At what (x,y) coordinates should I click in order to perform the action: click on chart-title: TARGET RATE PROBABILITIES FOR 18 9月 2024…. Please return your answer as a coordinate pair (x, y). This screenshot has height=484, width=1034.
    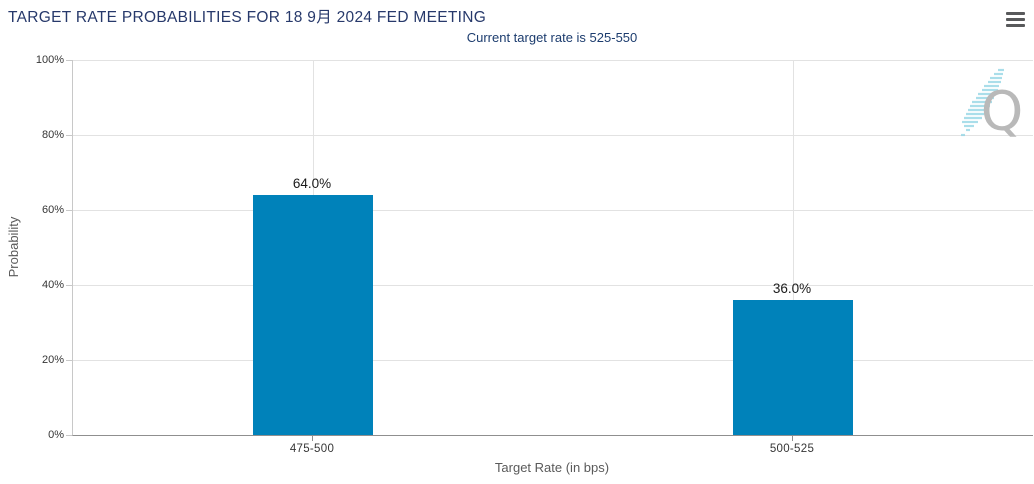
    Looking at the image, I should click on (247, 17).